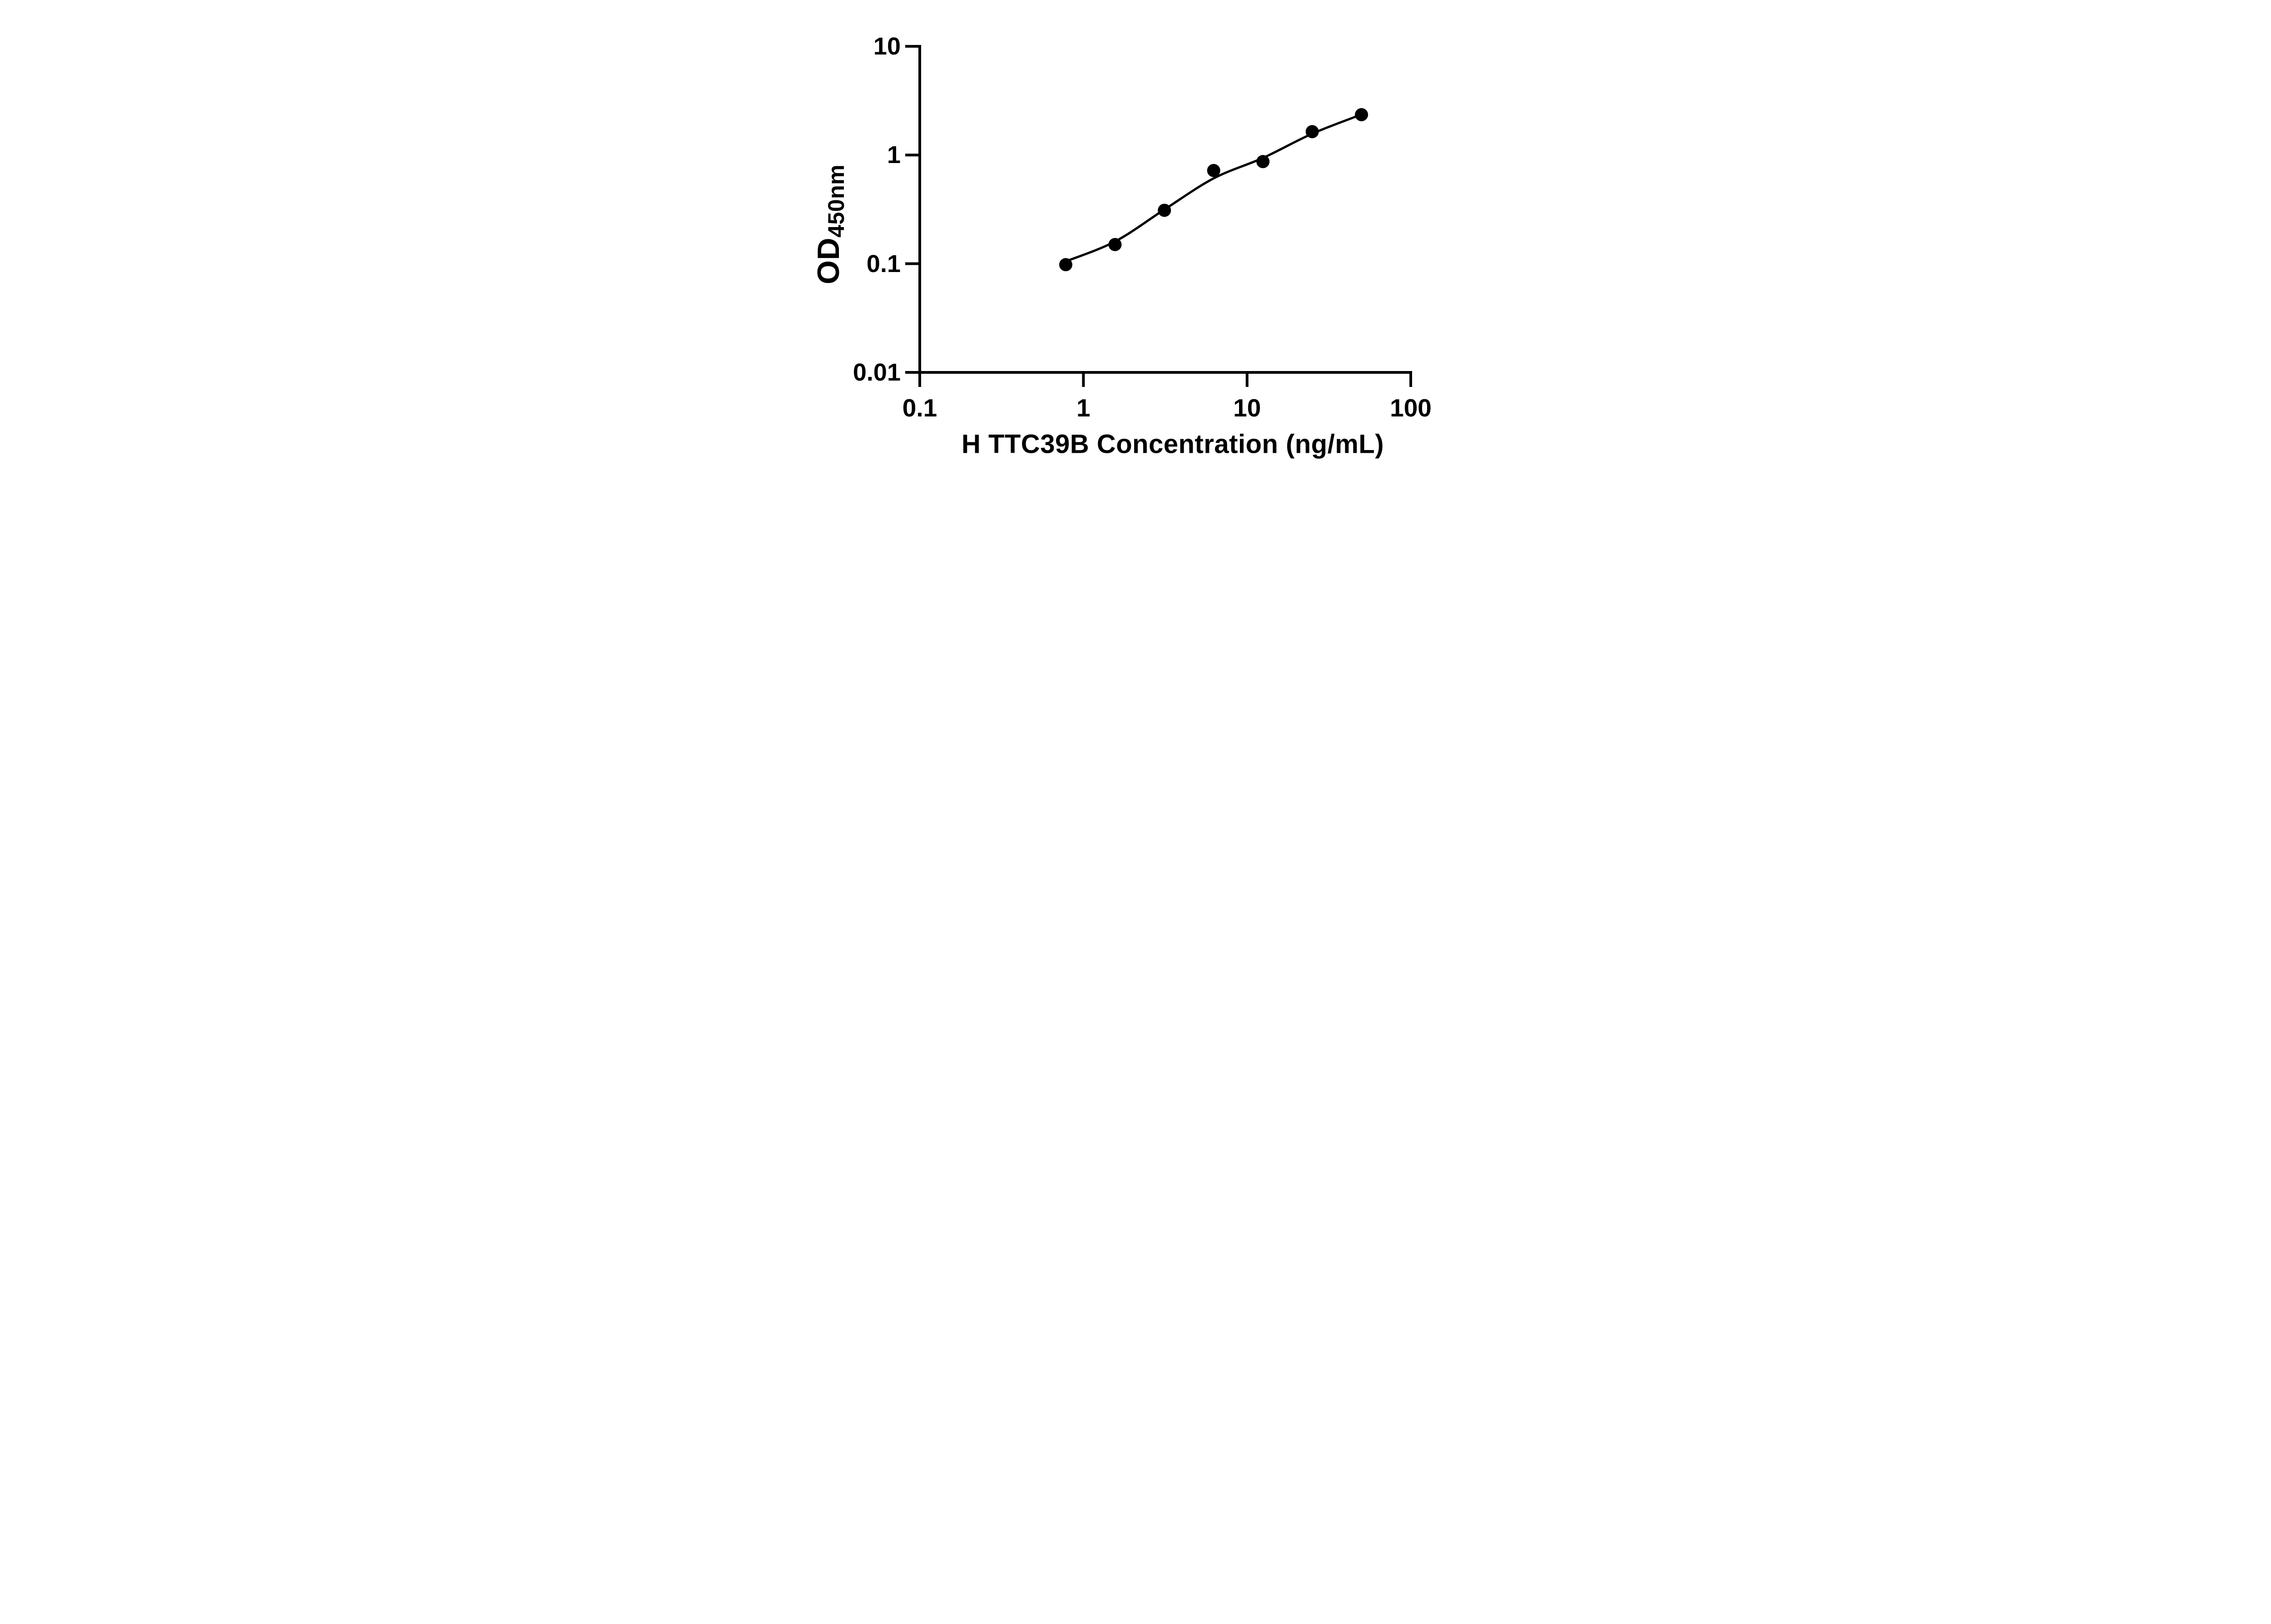 The width and height of the screenshot is (2271, 1624). I want to click on y-tick-label: 10, so click(887, 46).